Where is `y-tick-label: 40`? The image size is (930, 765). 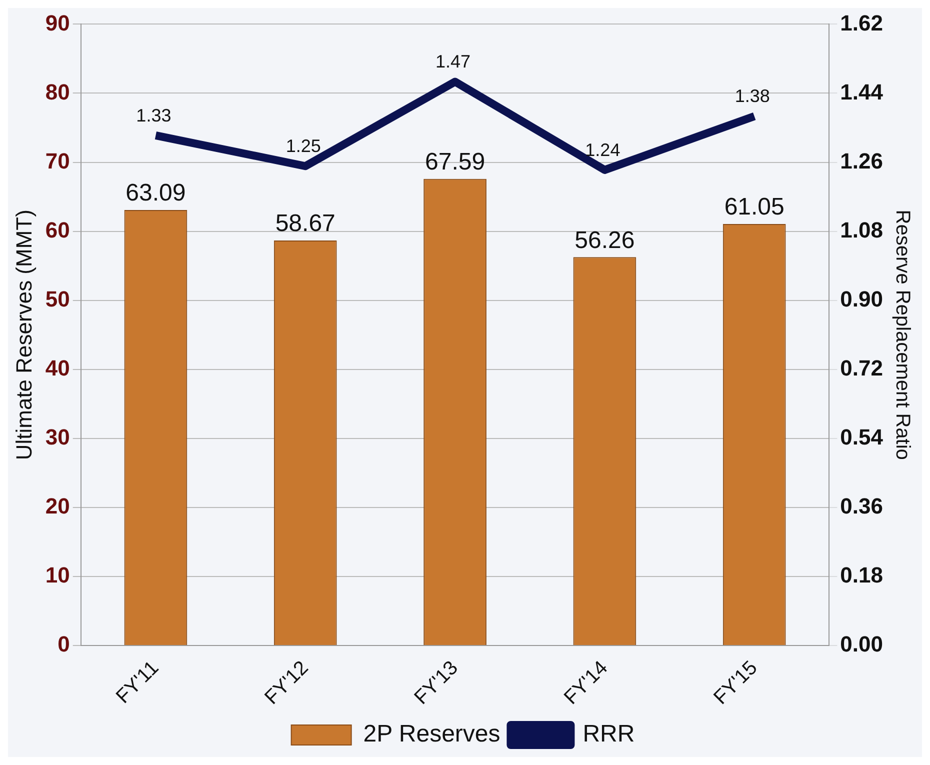 y-tick-label: 40 is located at coordinates (57, 367).